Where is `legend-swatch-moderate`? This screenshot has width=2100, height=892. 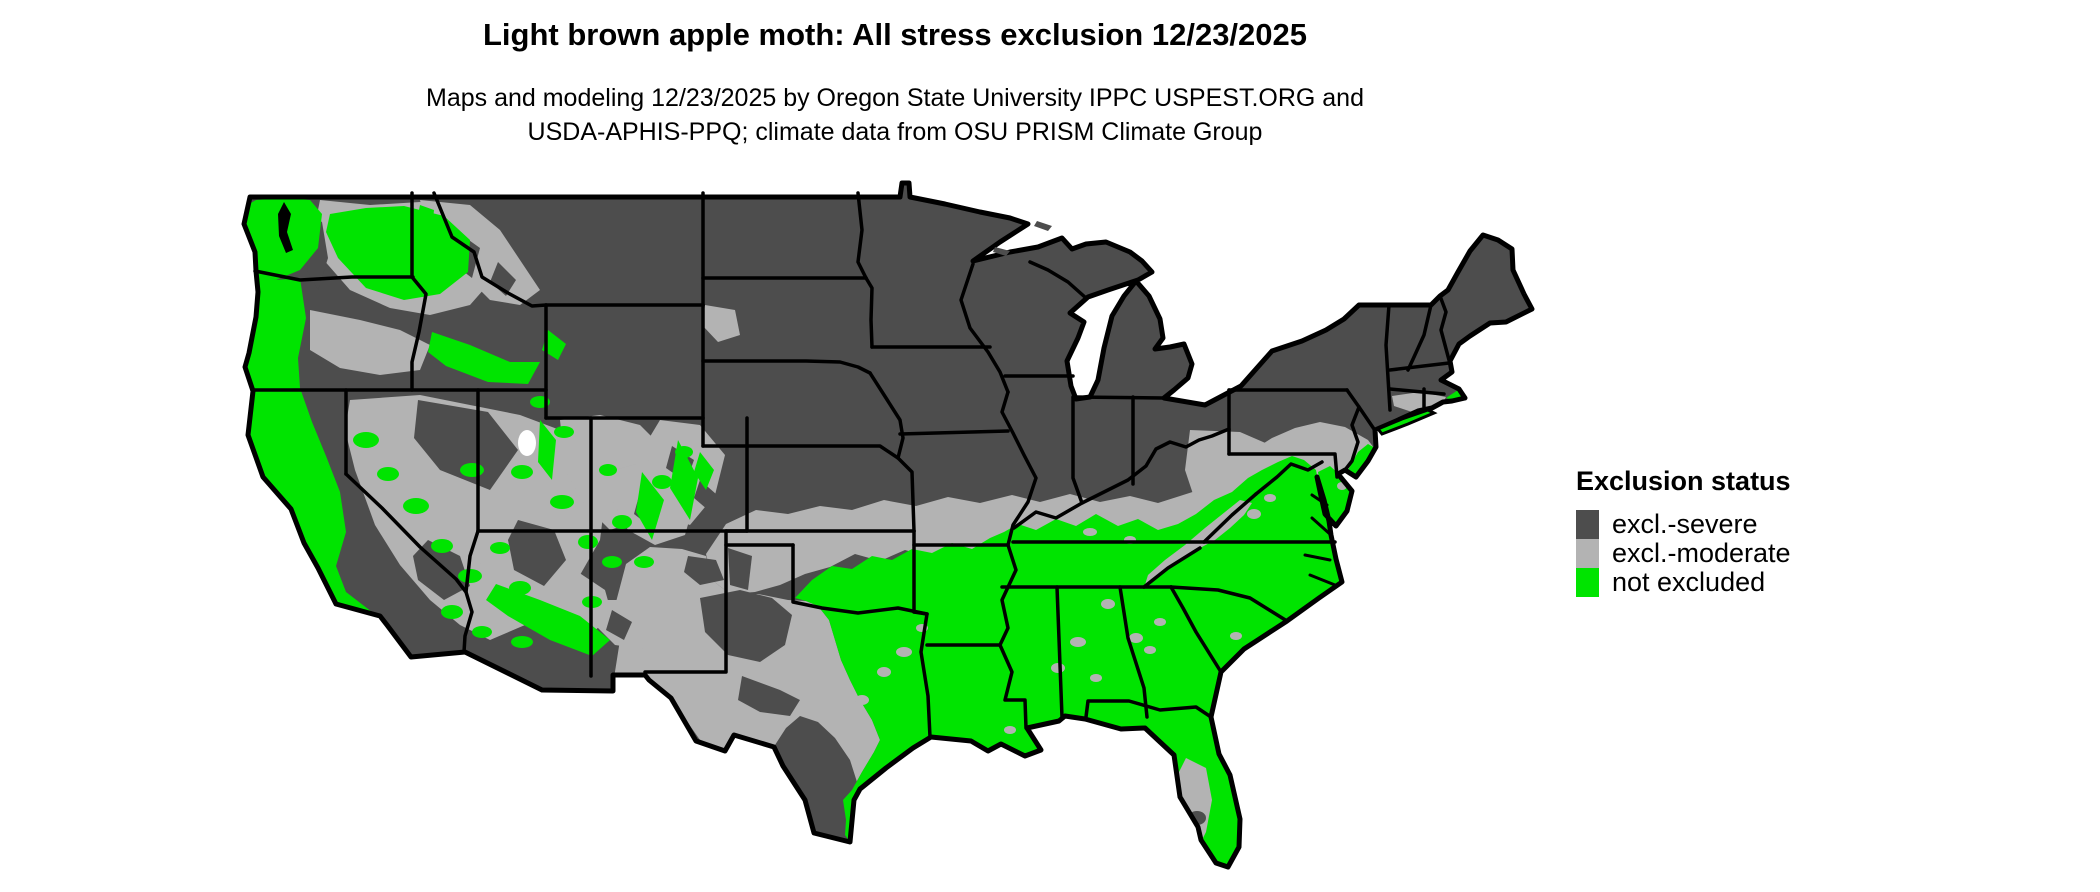 legend-swatch-moderate is located at coordinates (1587, 553).